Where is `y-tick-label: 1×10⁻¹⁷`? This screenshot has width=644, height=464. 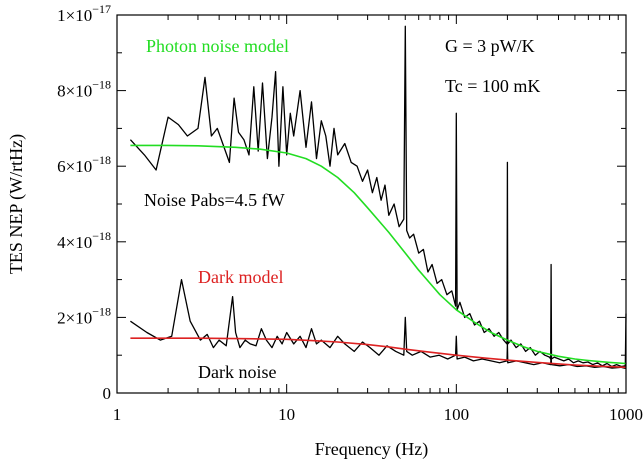 y-tick-label: 1×10⁻¹⁷ is located at coordinates (84, 13).